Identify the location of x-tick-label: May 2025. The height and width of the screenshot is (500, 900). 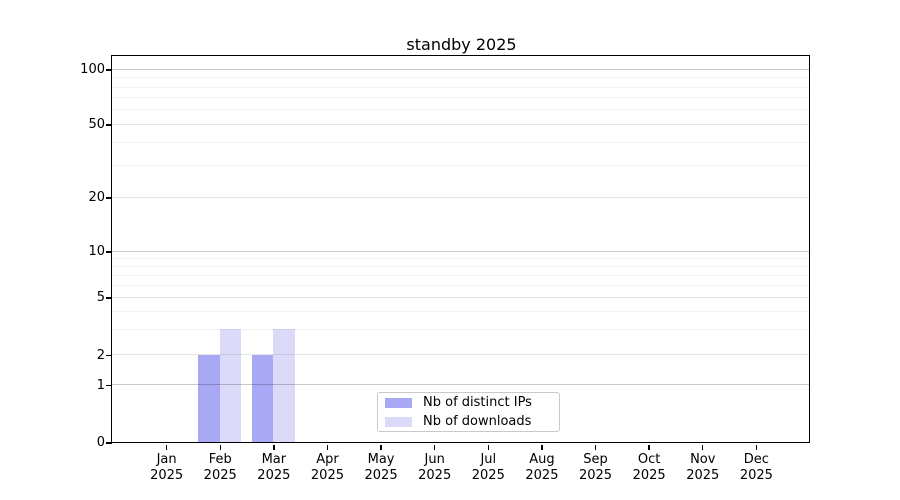
(381, 468).